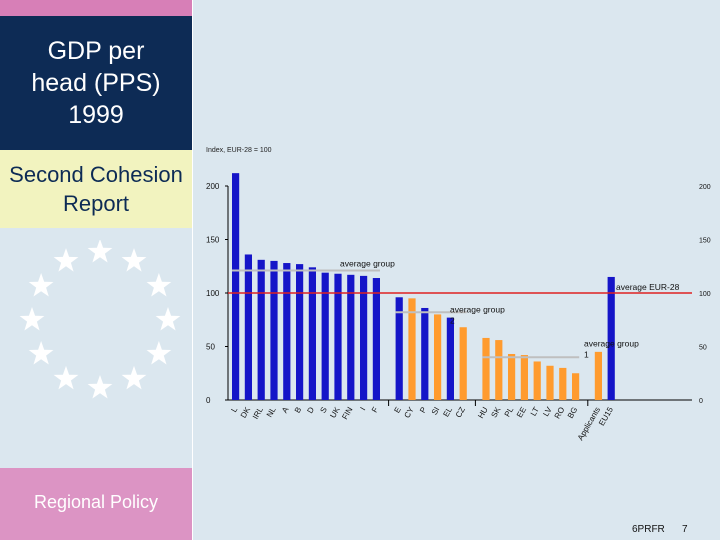 The image size is (720, 540). I want to click on bar-bg, so click(576, 386).